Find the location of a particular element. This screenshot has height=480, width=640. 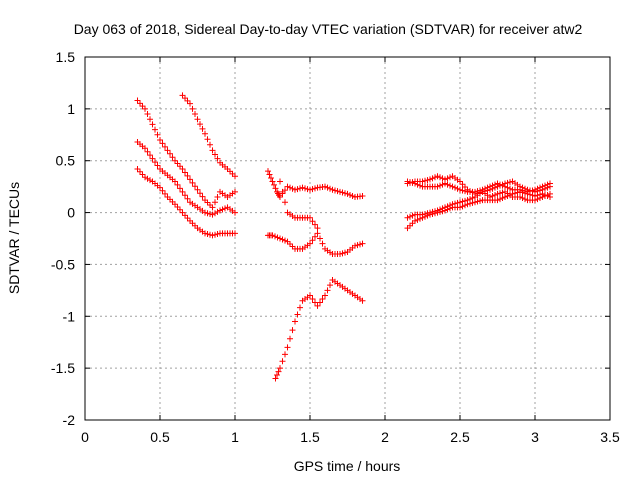

y-tick-label: 1 is located at coordinates (71, 109).